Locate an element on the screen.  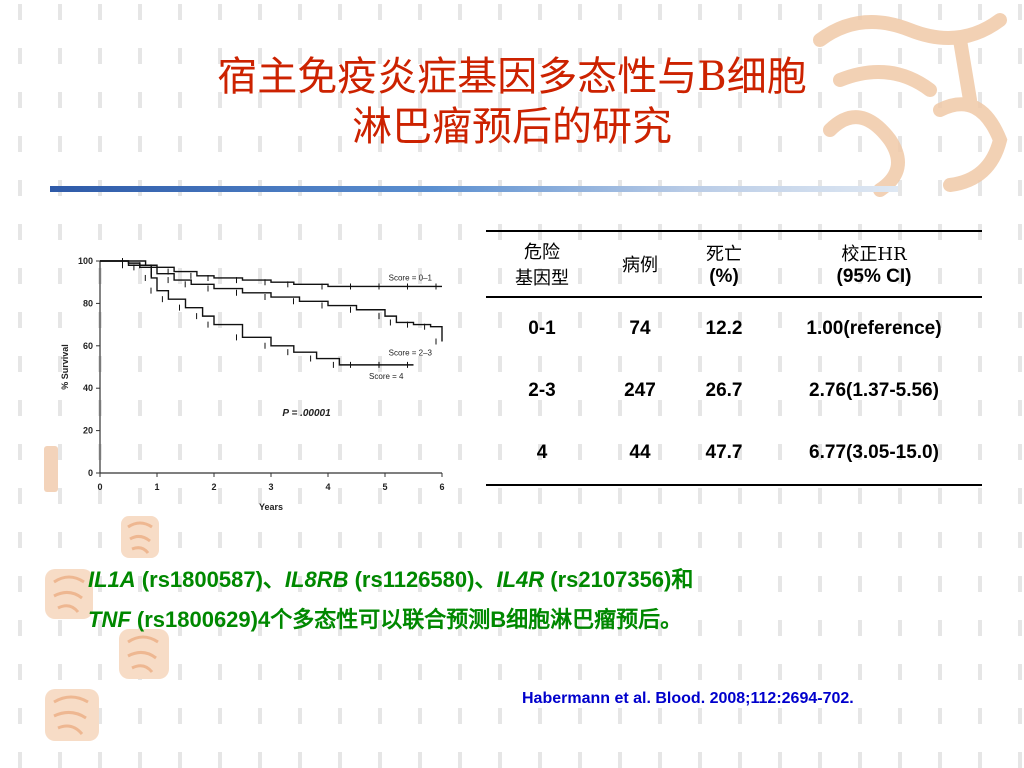
gene-il4r: IL4R is located at coordinates (520, 579).